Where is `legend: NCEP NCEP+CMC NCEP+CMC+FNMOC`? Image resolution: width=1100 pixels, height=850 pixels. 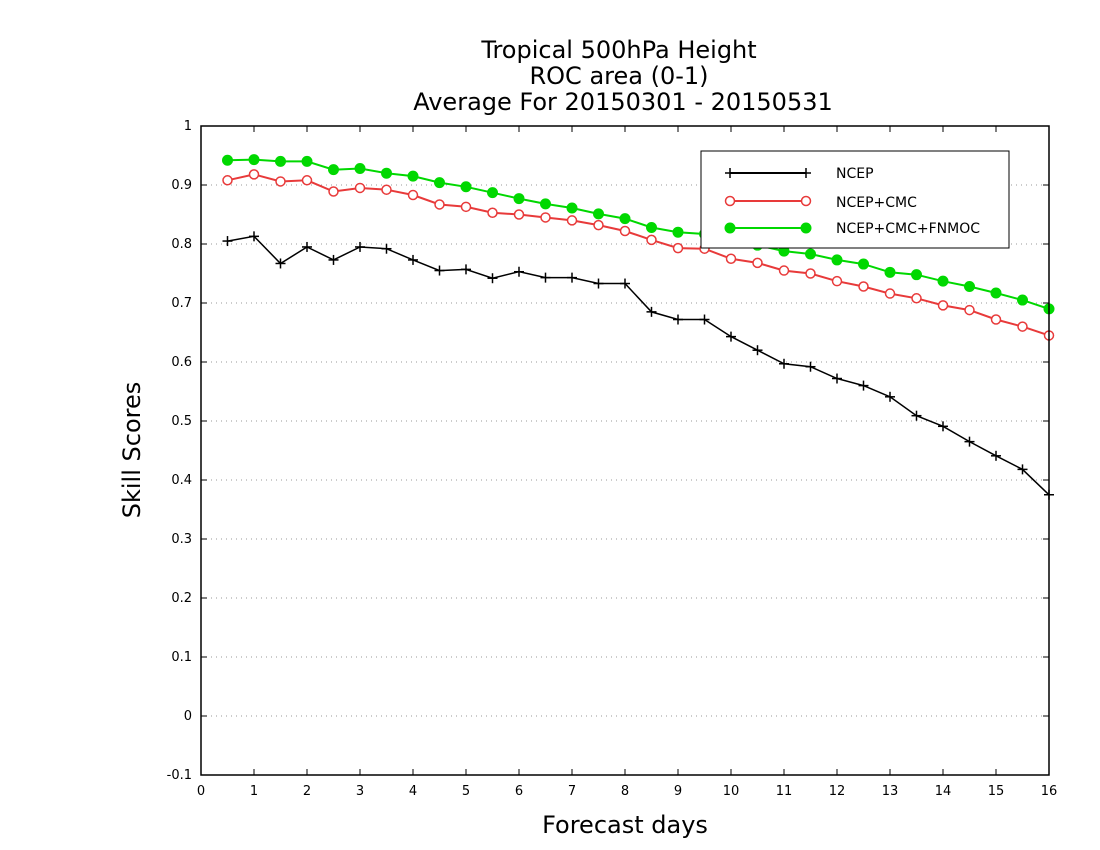
legend: NCEP NCEP+CMC NCEP+CMC+FNMOC is located at coordinates (855, 199).